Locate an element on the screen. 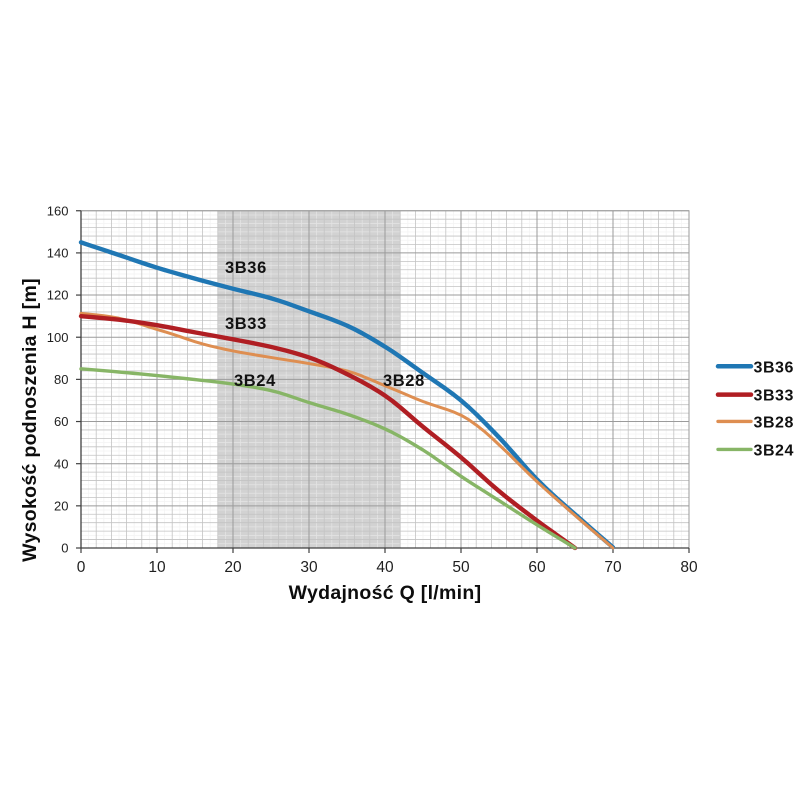 The height and width of the screenshot is (800, 800). svg-text: 10 is located at coordinates (157, 567).